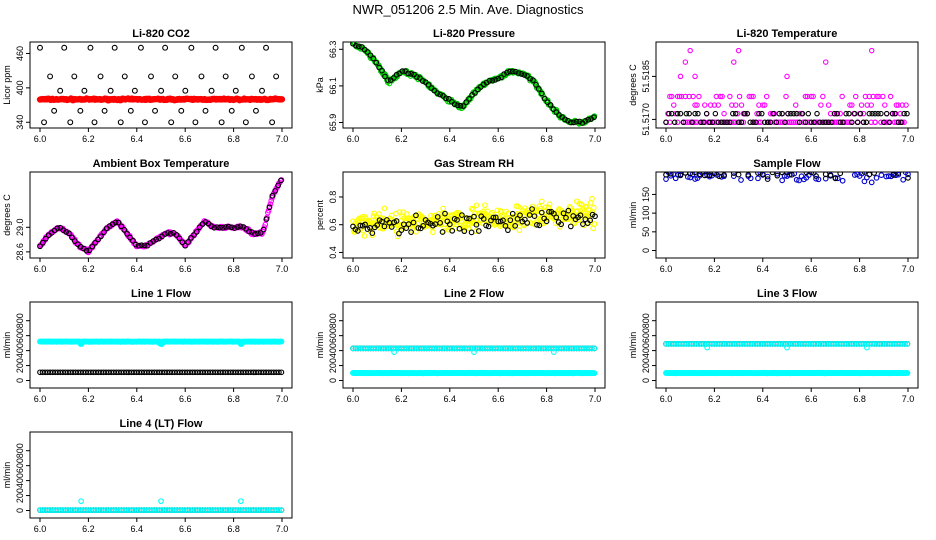  I want to click on y-tick-label: 800, so click(20, 450).